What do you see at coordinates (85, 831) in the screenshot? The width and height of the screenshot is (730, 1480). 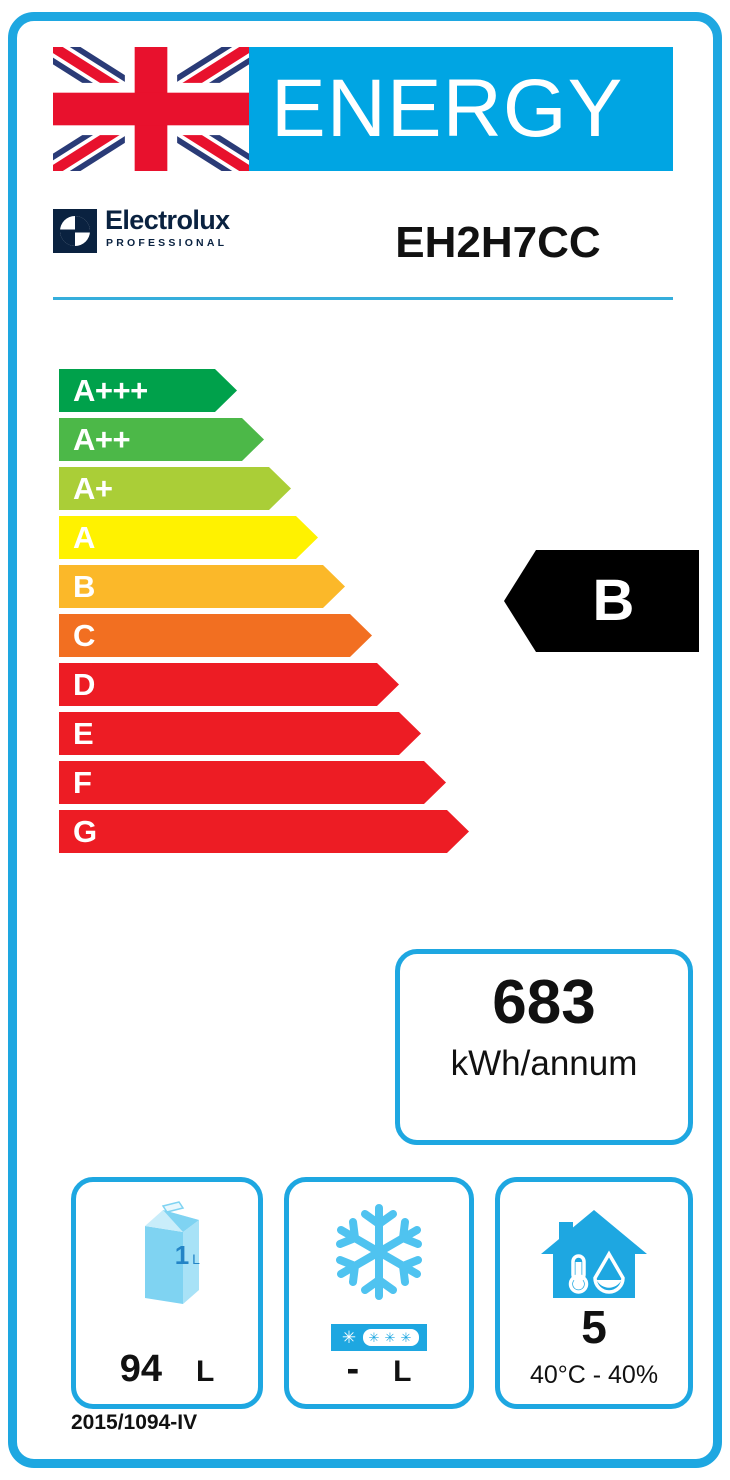 I see `grade-label: G` at bounding box center [85, 831].